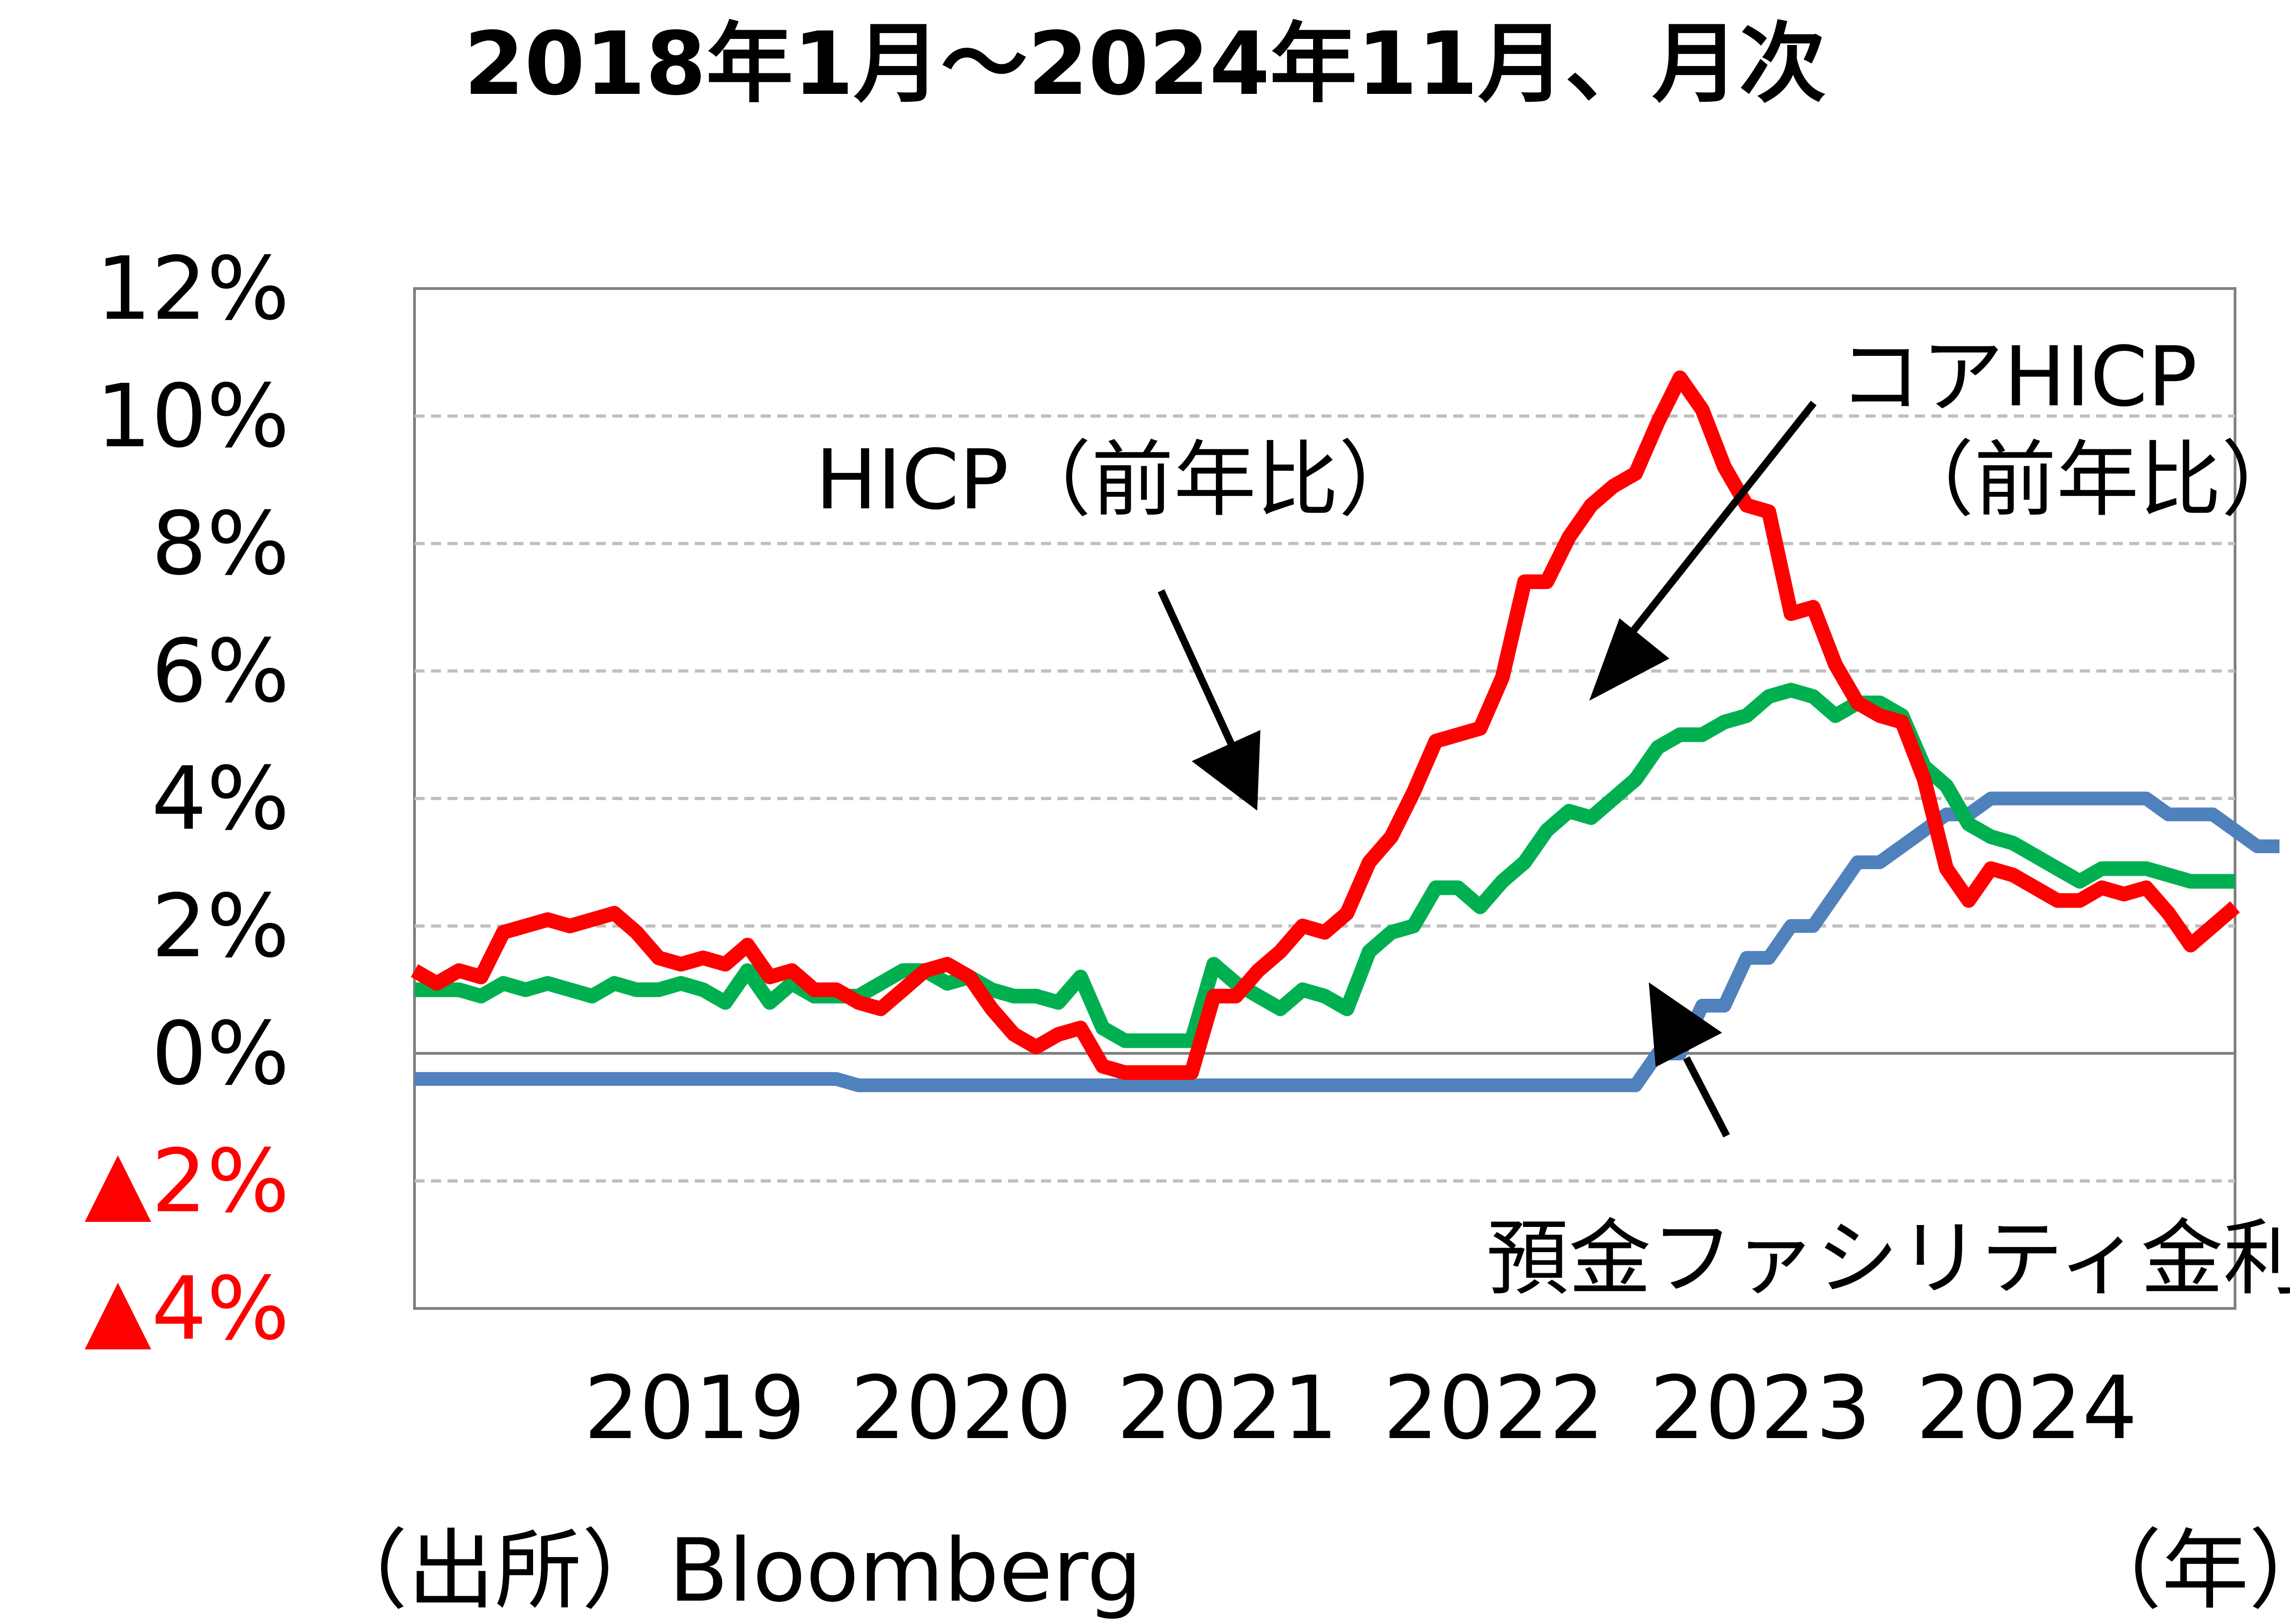 This screenshot has height=1624, width=2290. I want to click on arrows, so click(1487, 769).